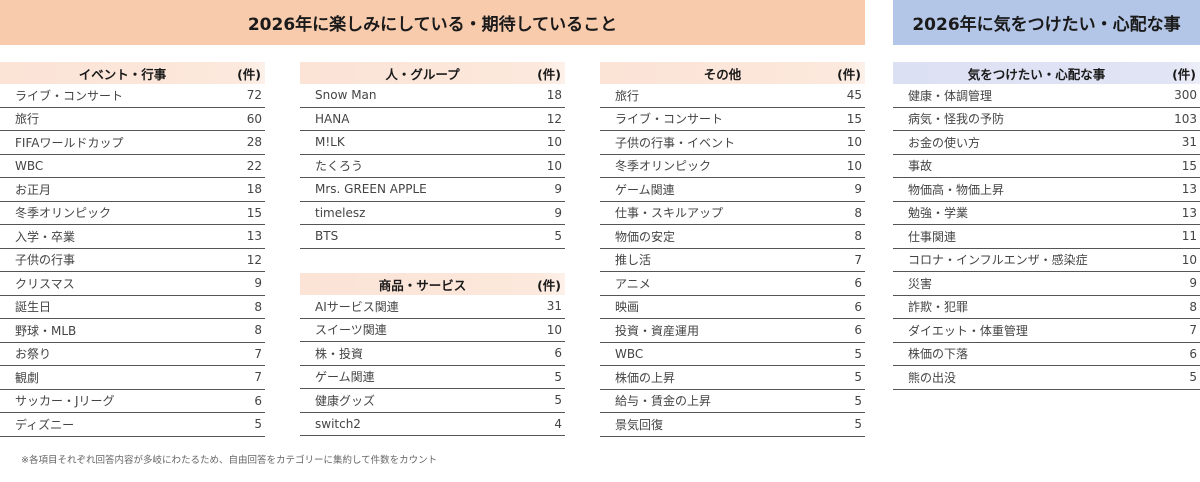 This screenshot has height=482, width=1200. I want to click on table-row: 健康グッズ 5, so click(432, 401).